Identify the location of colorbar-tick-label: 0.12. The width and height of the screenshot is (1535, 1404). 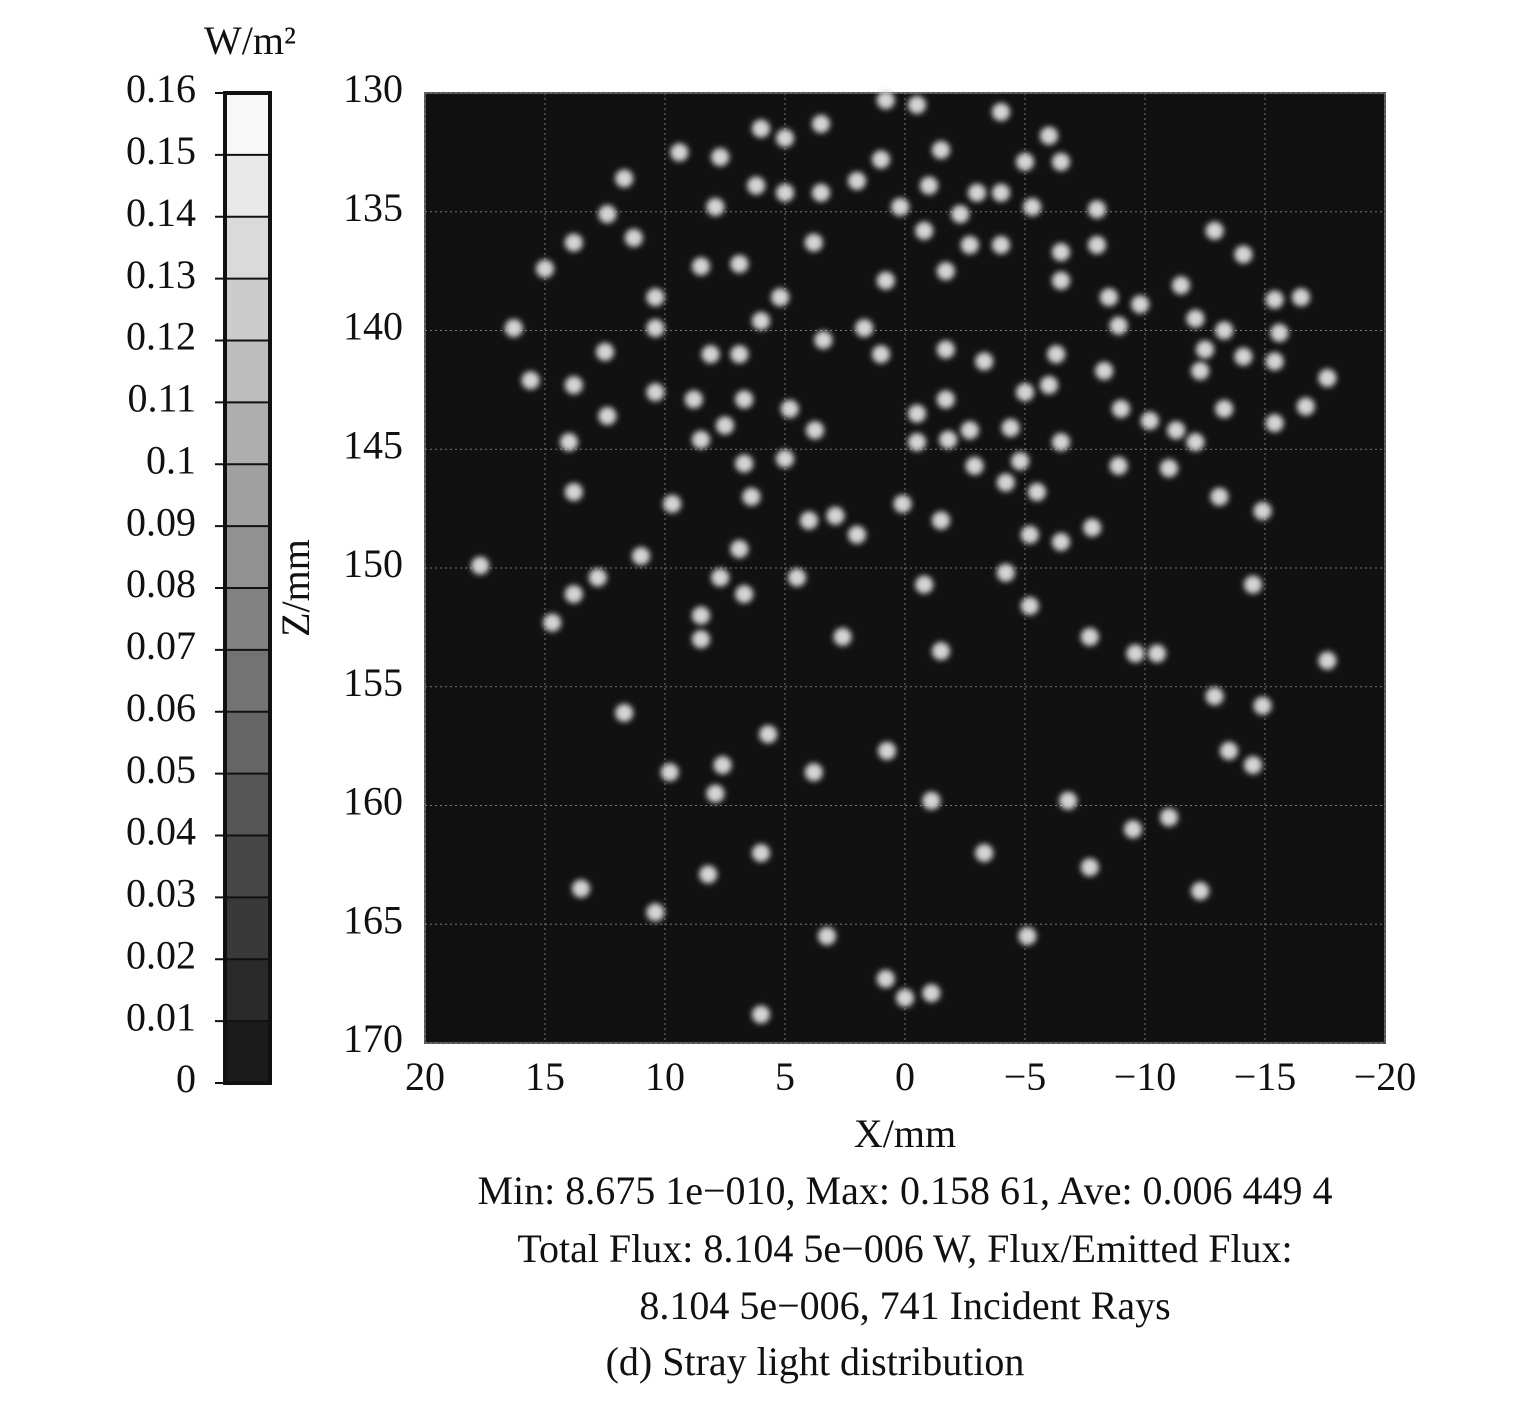
(161, 336).